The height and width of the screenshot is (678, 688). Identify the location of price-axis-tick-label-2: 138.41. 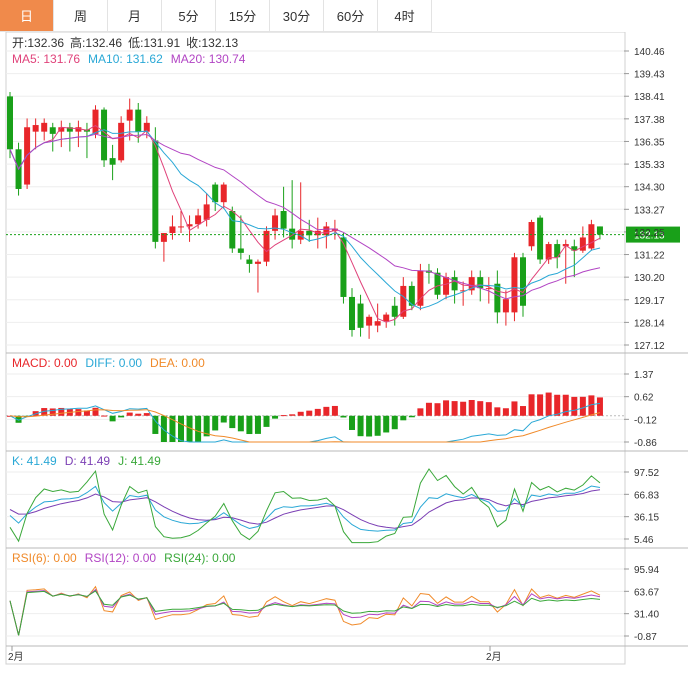
(649, 97).